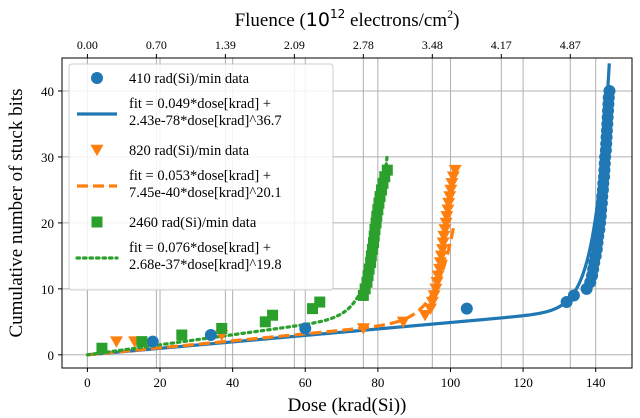 This screenshot has height=418, width=640. What do you see at coordinates (347, 405) in the screenshot?
I see `x-axis-label: Dose (krad(Si))` at bounding box center [347, 405].